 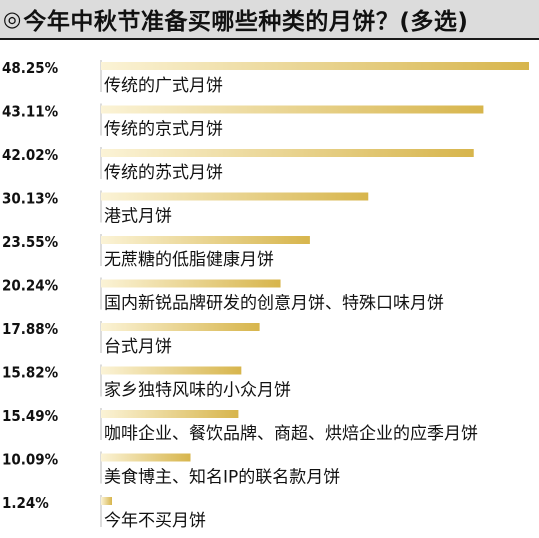 I want to click on category-label: 传统的苏式月饼, so click(x=163, y=173).